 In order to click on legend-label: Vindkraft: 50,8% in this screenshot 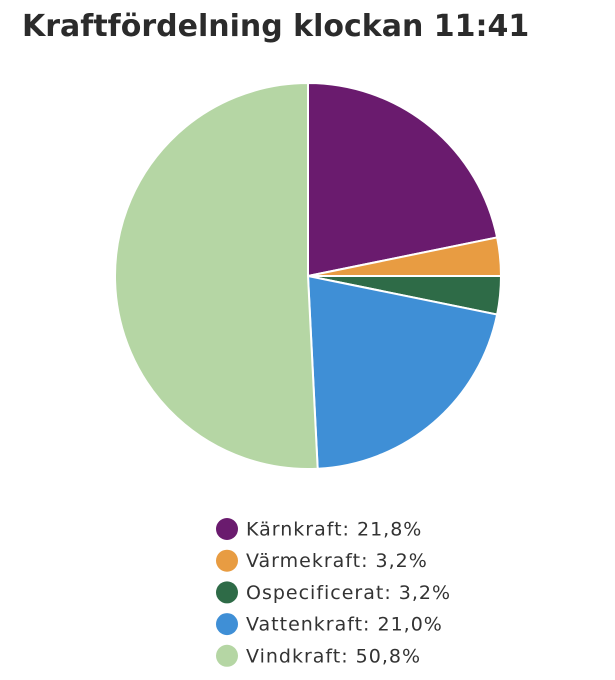, I will do `click(333, 656)`.